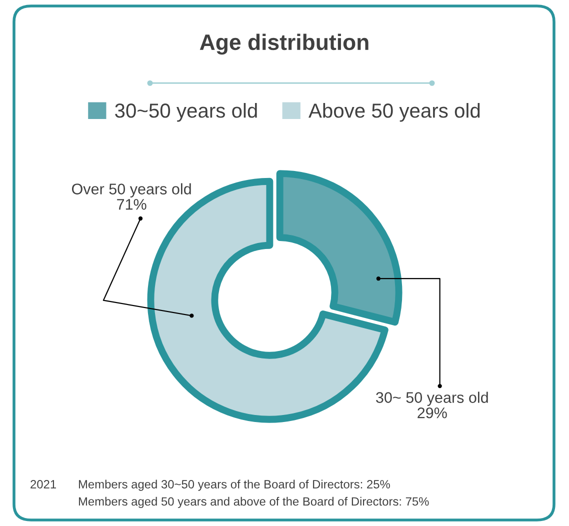 Image resolution: width=569 pixels, height=526 pixels. What do you see at coordinates (432, 405) in the screenshot?
I see `data-label: 30~ 50 years old 29%` at bounding box center [432, 405].